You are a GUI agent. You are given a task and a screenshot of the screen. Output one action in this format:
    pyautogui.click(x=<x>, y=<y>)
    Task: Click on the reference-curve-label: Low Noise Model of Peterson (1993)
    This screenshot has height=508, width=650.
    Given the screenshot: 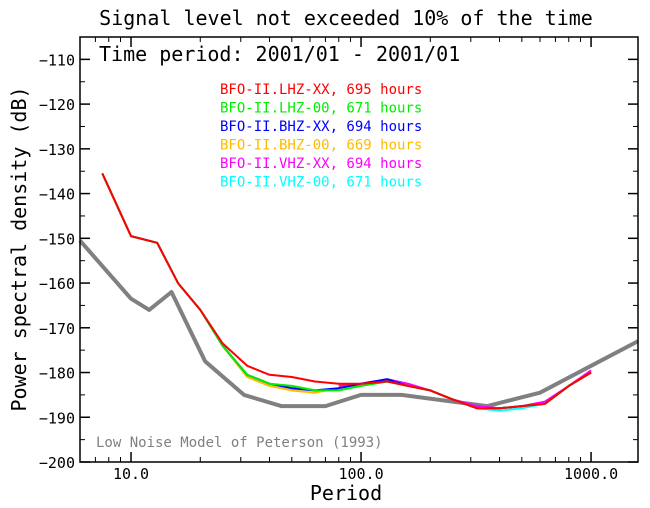 What is the action you would take?
    pyautogui.click(x=239, y=443)
    